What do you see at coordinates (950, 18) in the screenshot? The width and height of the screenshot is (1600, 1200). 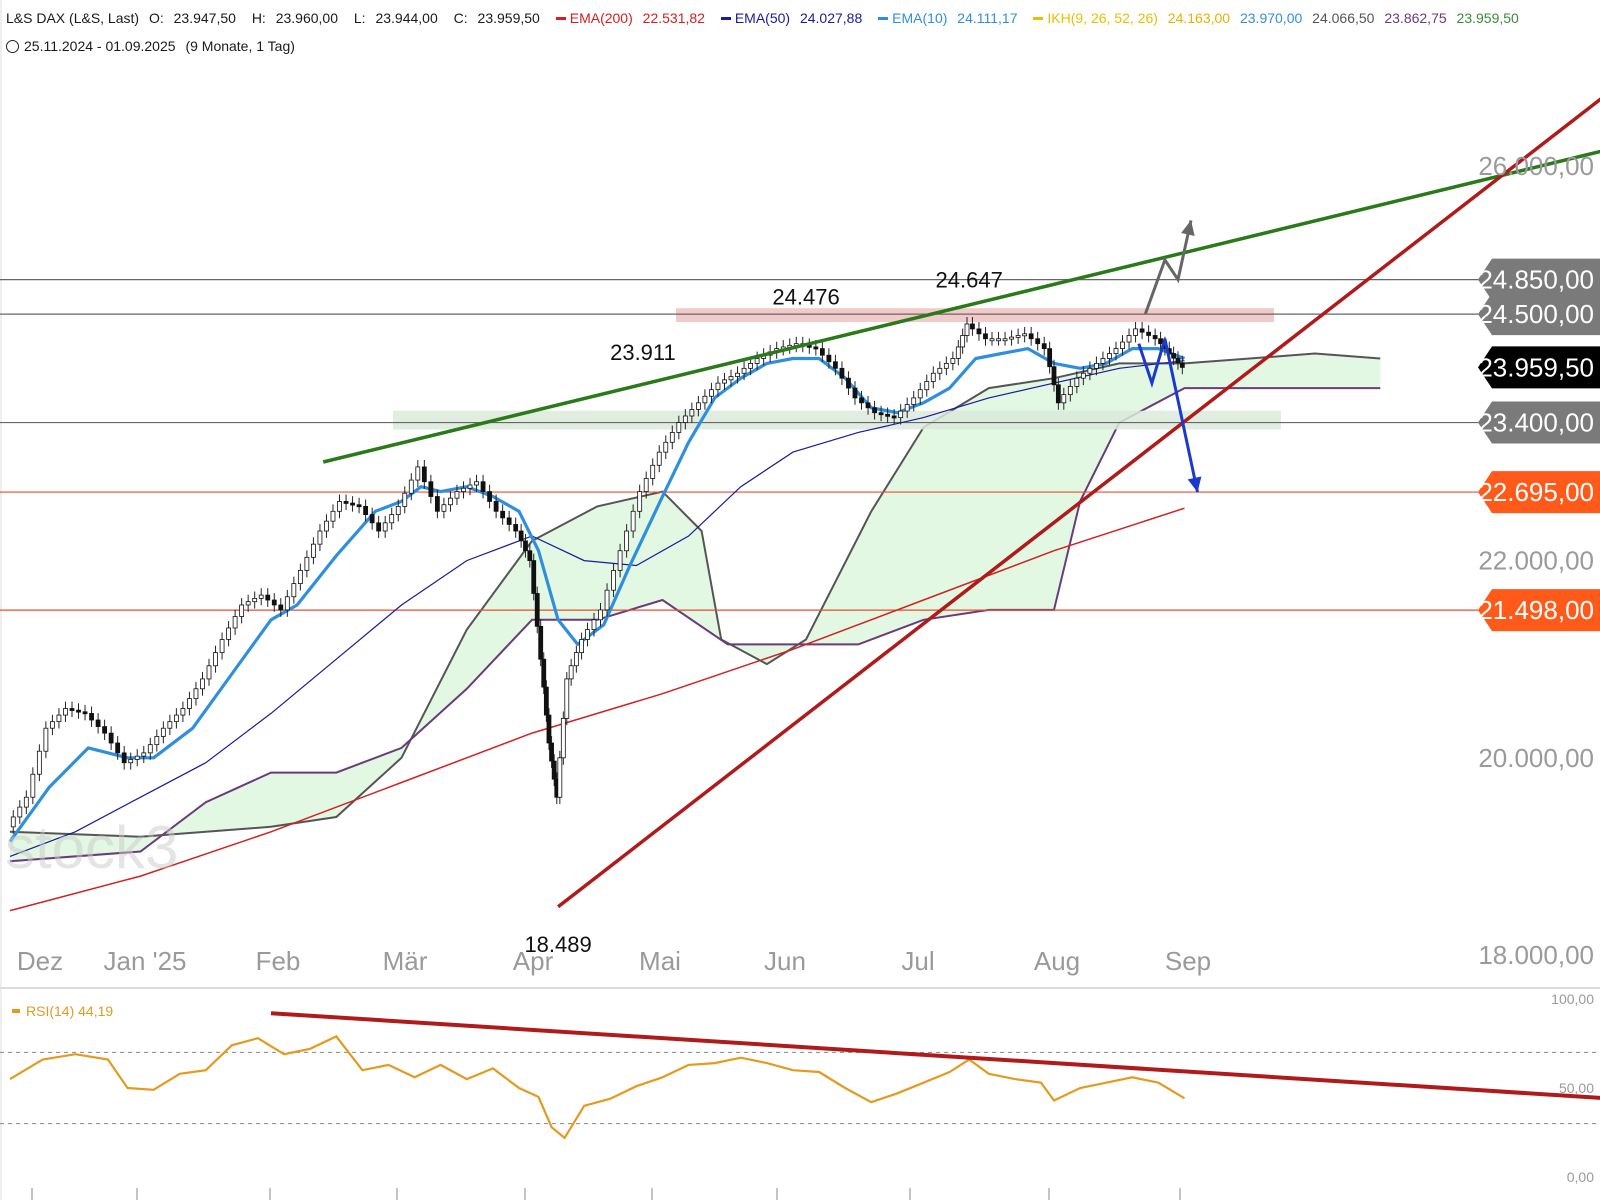 I see `legend-ema10: EMA(10) 24.111,17` at bounding box center [950, 18].